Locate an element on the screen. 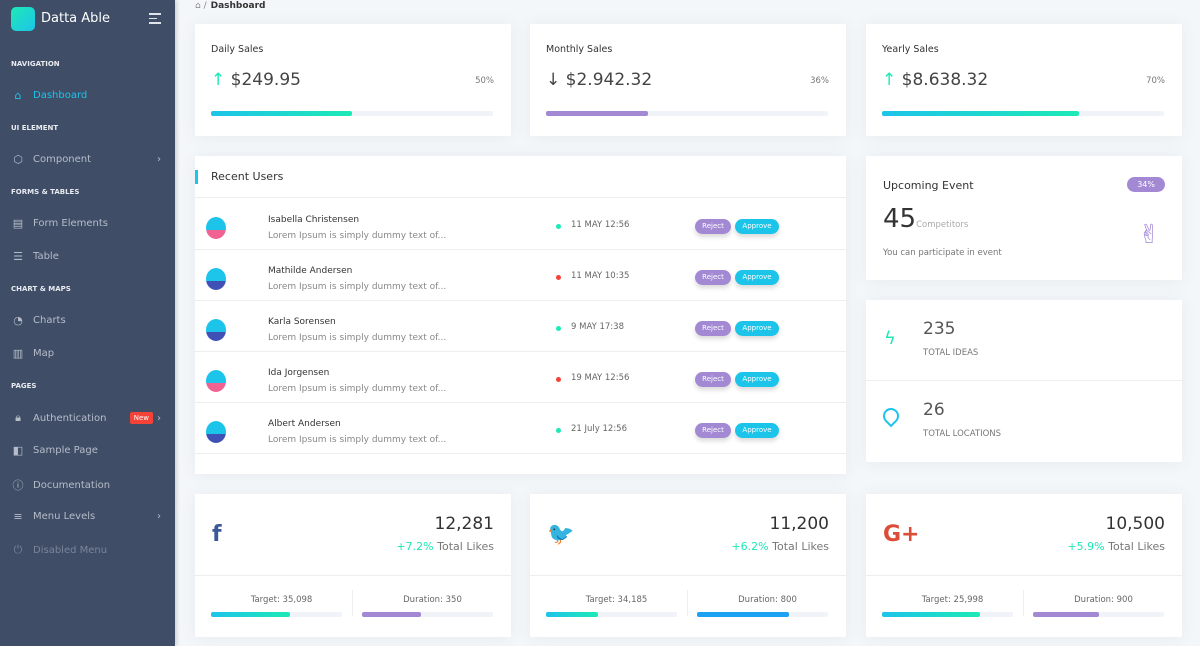 This screenshot has width=1200, height=646. sidebar-item-form-elements: ▤ Form Elements is located at coordinates (86, 223).